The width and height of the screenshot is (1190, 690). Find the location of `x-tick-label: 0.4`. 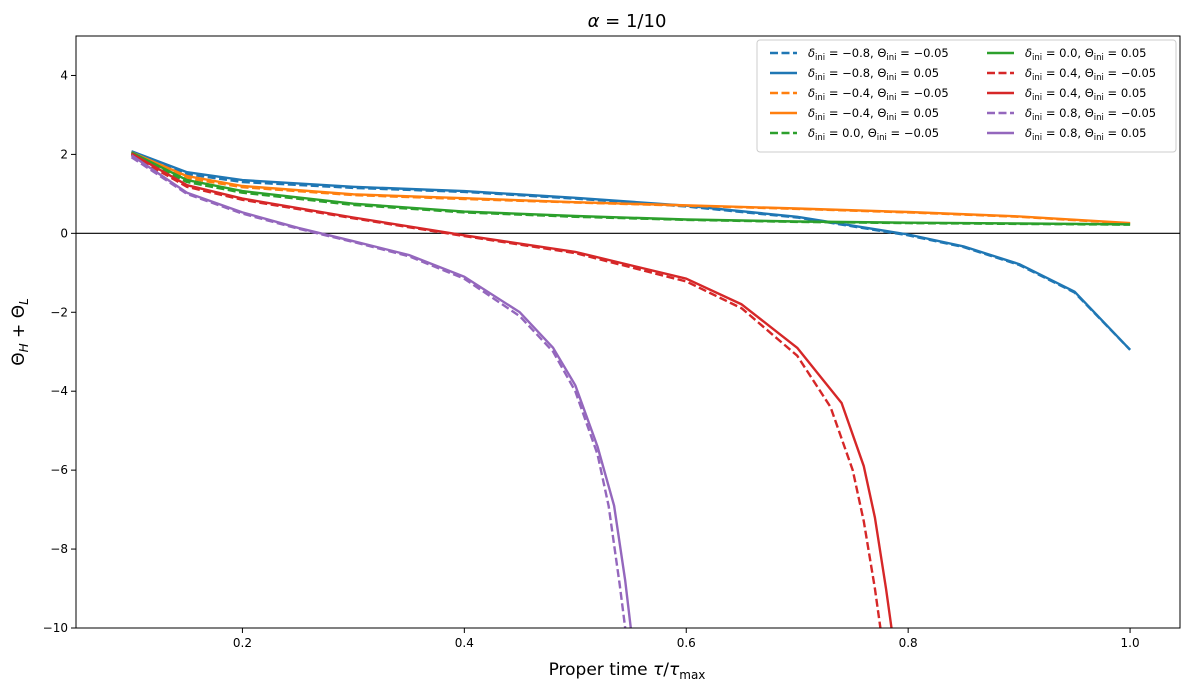

x-tick-label: 0.4 is located at coordinates (464, 643).